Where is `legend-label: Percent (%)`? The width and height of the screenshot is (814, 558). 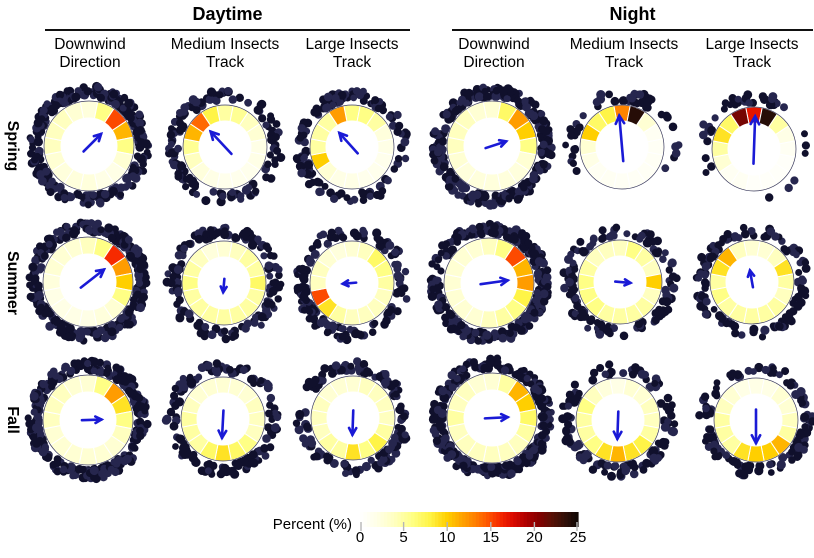
legend-label: Percent (%) is located at coordinates (312, 524).